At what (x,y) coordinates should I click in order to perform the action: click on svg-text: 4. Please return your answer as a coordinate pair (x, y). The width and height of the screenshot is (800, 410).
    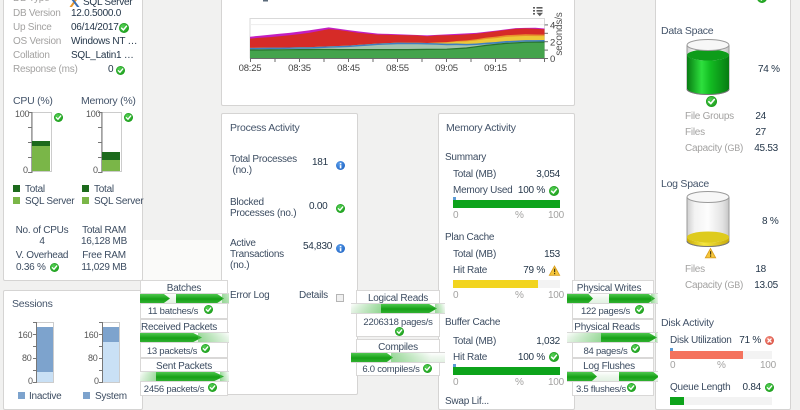
    Looking at the image, I should click on (552, 26).